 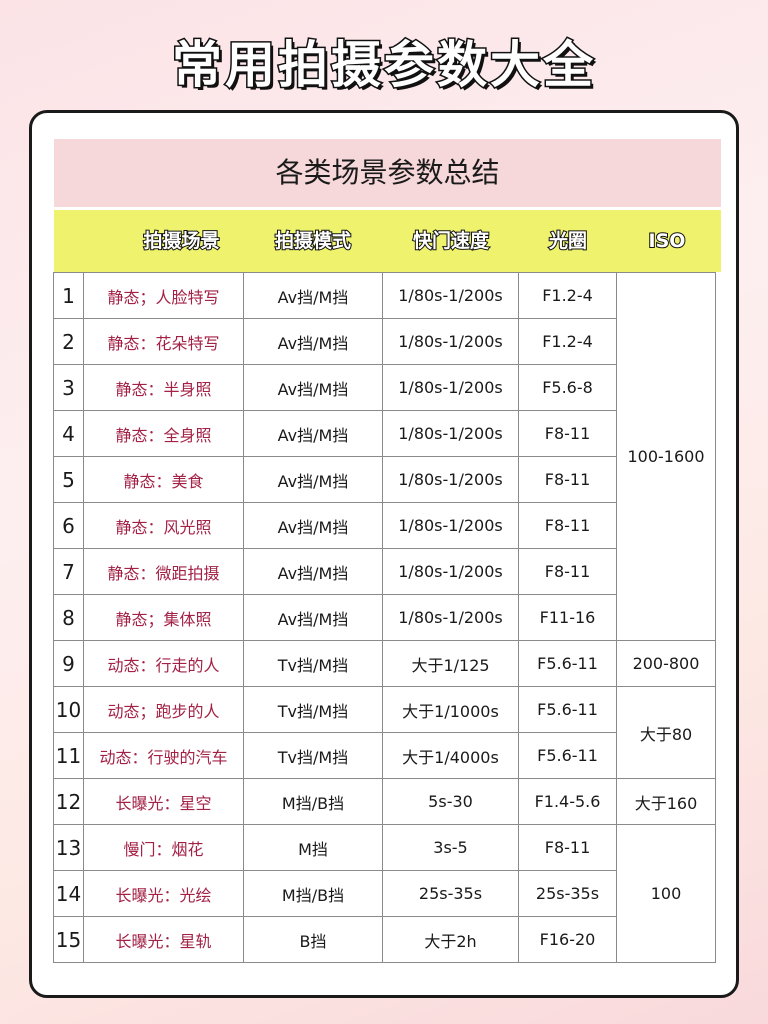 What do you see at coordinates (313, 241) in the screenshot?
I see `header-mode: 拍摄模式` at bounding box center [313, 241].